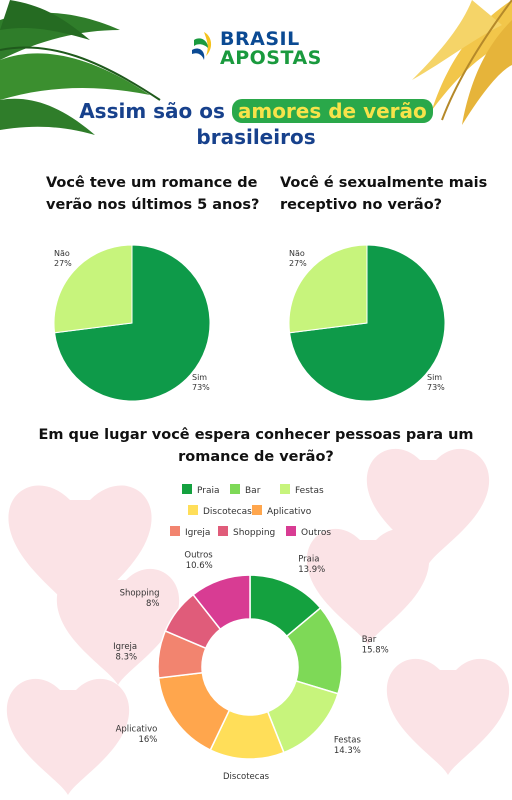 The height and width of the screenshot is (800, 512). What do you see at coordinates (271, 58) in the screenshot?
I see `brand-name-line2: APOSTAS` at bounding box center [271, 58].